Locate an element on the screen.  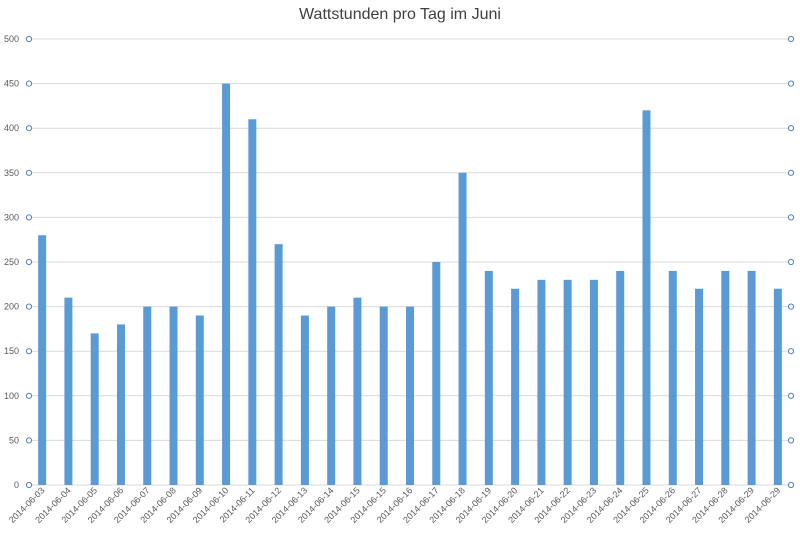
y-tick-label: 350 is located at coordinates (11, 173).